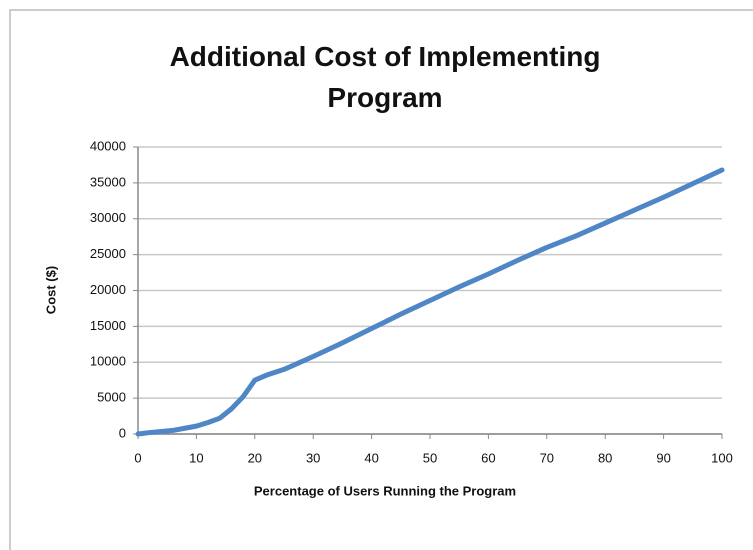 Image resolution: width=753 pixels, height=550 pixels. I want to click on x-axis-label: Percentage of Users Running the Program, so click(385, 490).